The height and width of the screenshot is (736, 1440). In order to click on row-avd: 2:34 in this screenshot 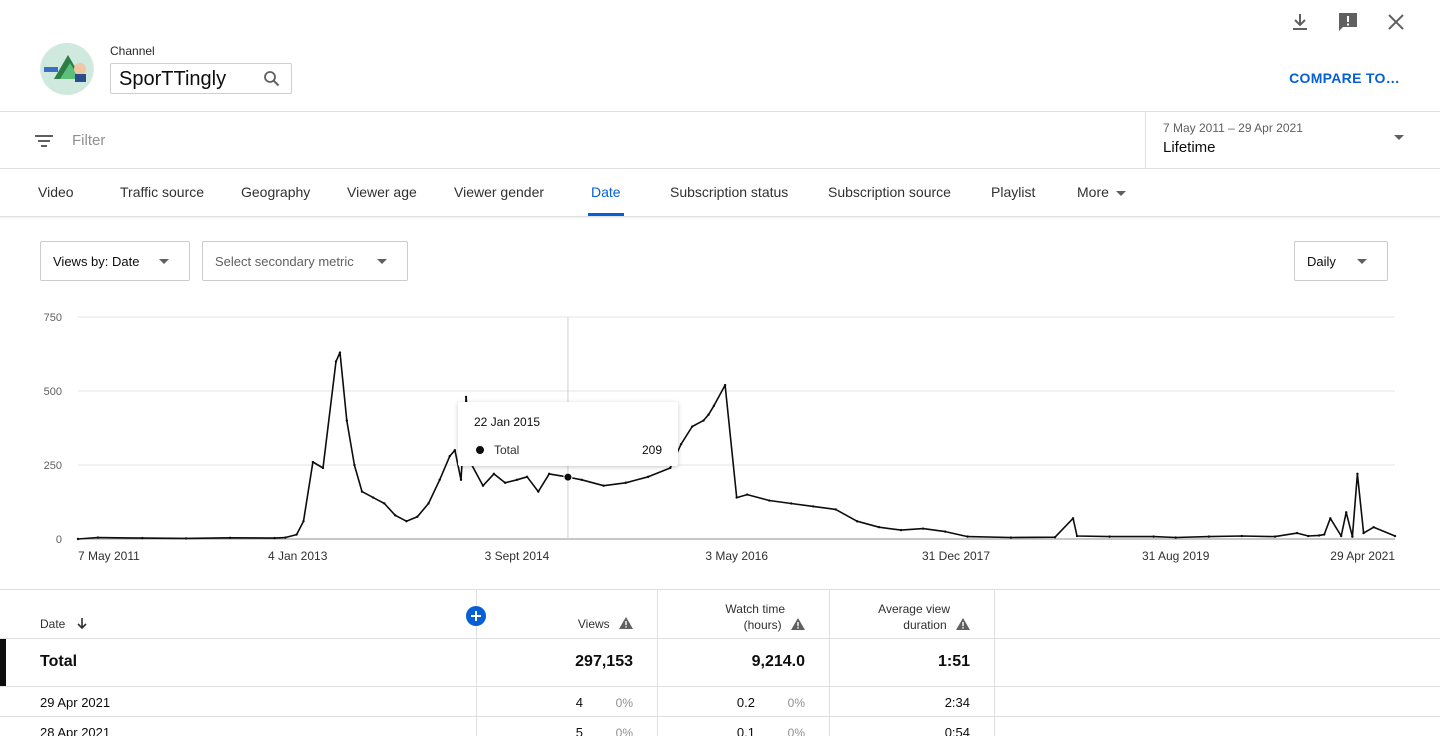, I will do `click(957, 702)`.